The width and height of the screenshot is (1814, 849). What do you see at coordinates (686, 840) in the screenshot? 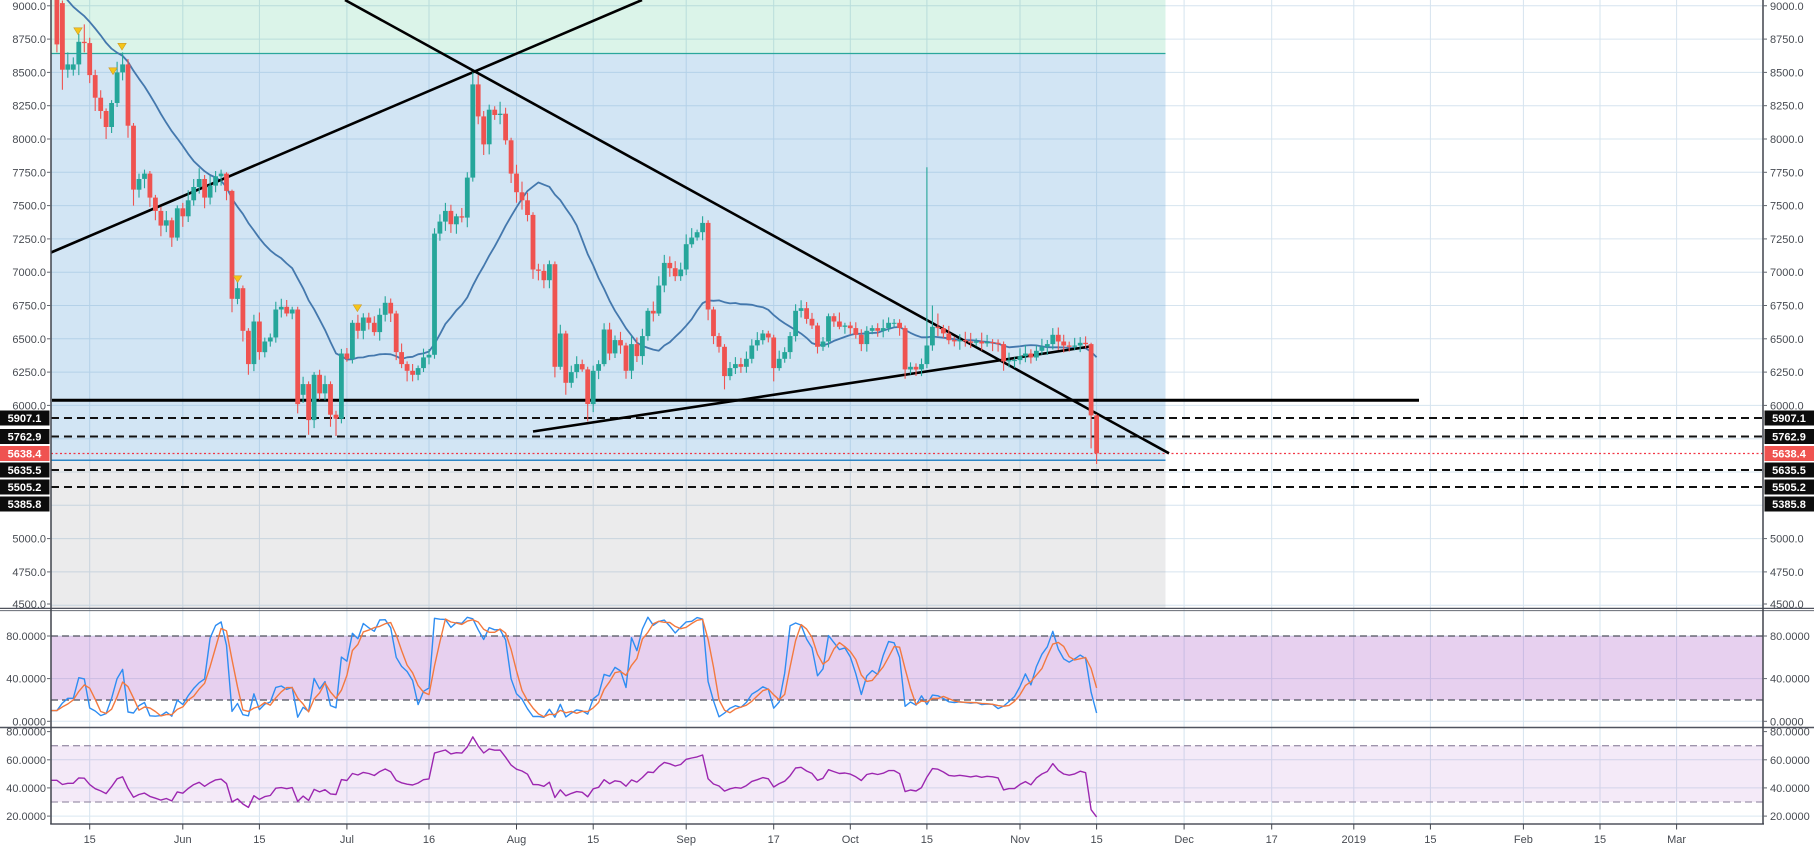
I see `svg-text: Sep` at bounding box center [686, 840].